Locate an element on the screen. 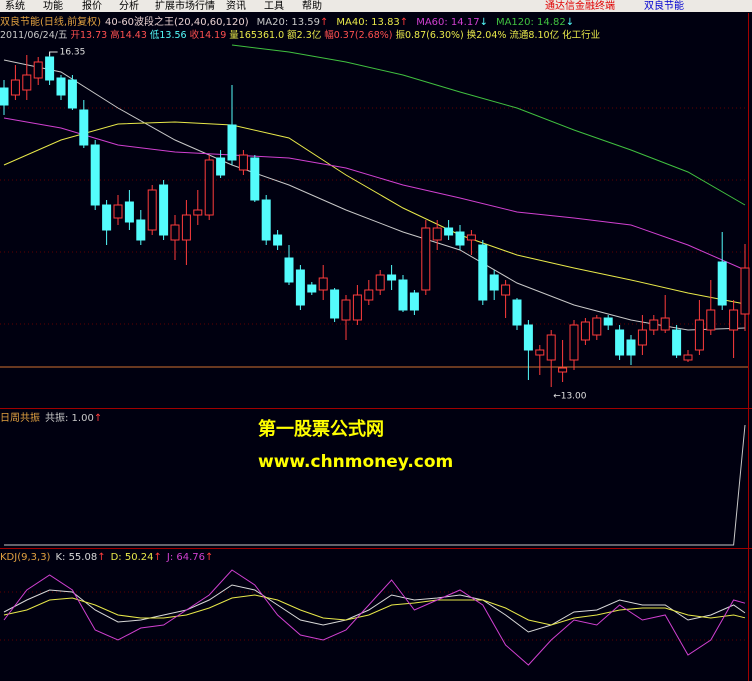  menu-item: 工具 is located at coordinates (274, 6).